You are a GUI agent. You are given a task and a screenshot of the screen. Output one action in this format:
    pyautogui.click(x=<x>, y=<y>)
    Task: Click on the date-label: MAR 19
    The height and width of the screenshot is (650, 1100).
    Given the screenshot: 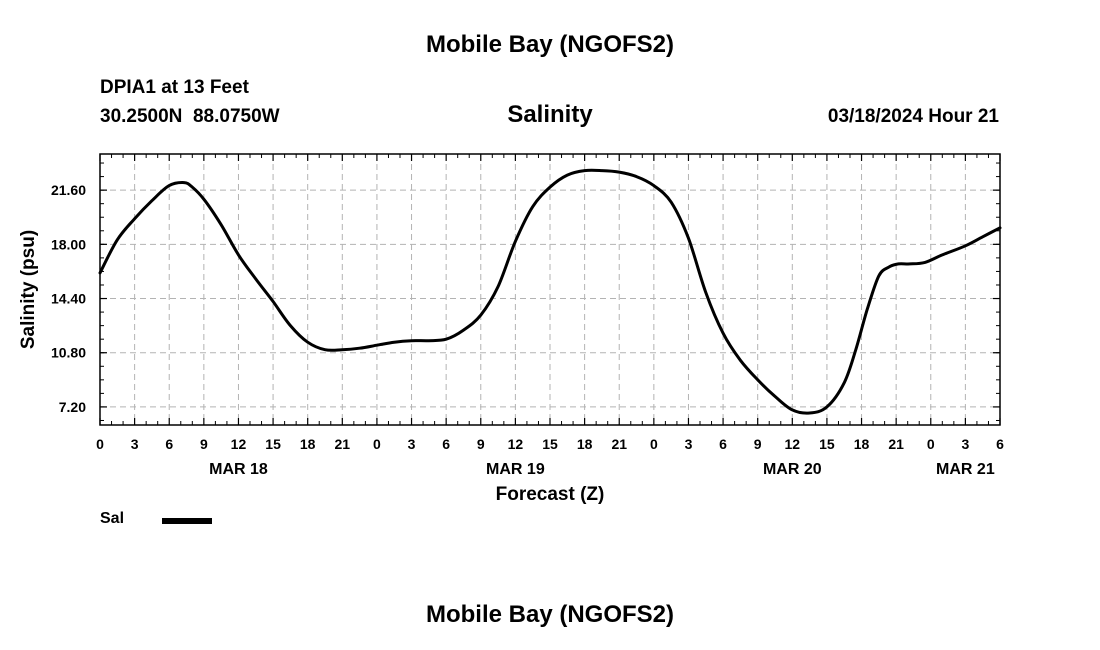 What is the action you would take?
    pyautogui.click(x=515, y=469)
    